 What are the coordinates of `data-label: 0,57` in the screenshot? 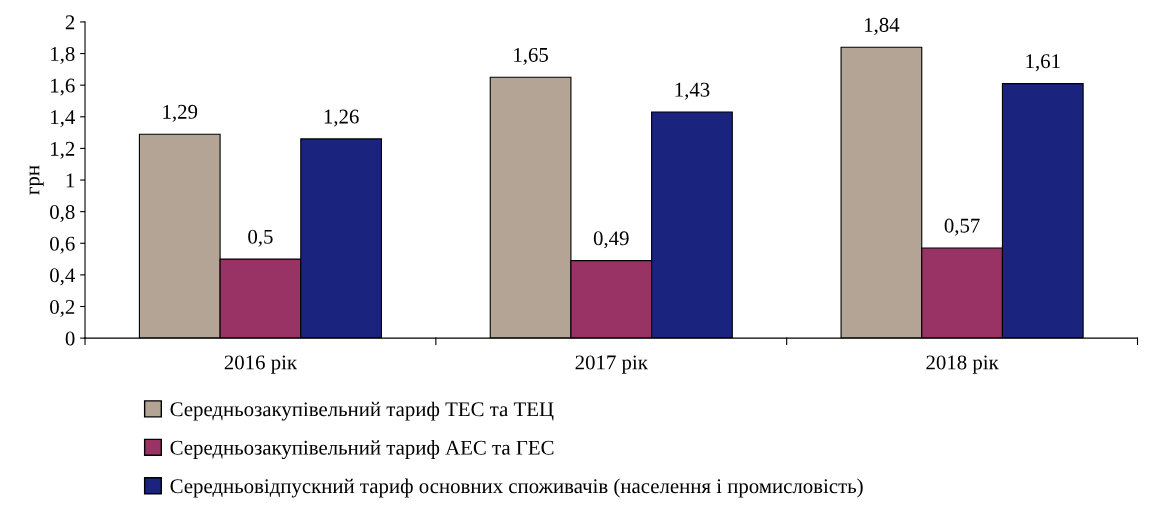 It's located at (962, 227).